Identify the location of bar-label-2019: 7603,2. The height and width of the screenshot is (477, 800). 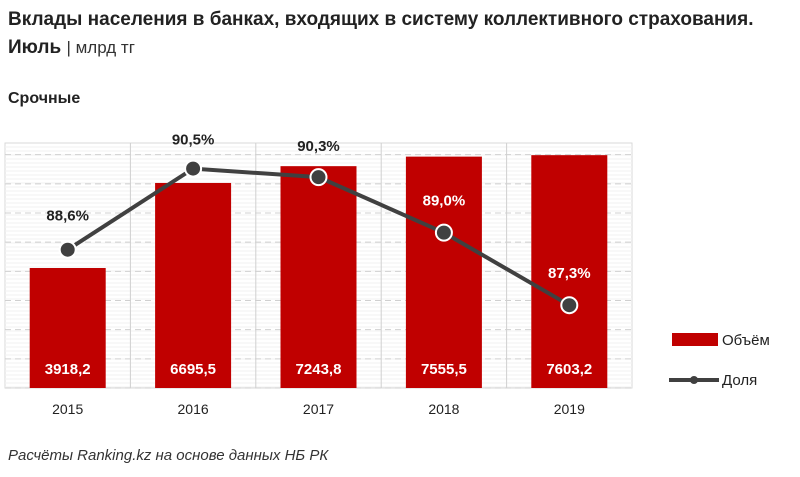
(569, 369).